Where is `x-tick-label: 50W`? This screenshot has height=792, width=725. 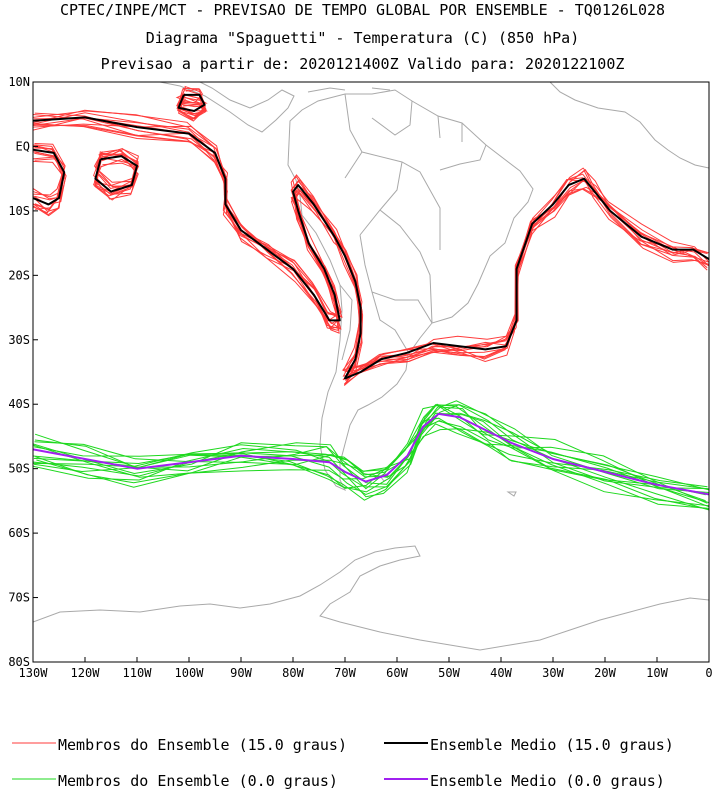
x-tick-label: 50W is located at coordinates (449, 673).